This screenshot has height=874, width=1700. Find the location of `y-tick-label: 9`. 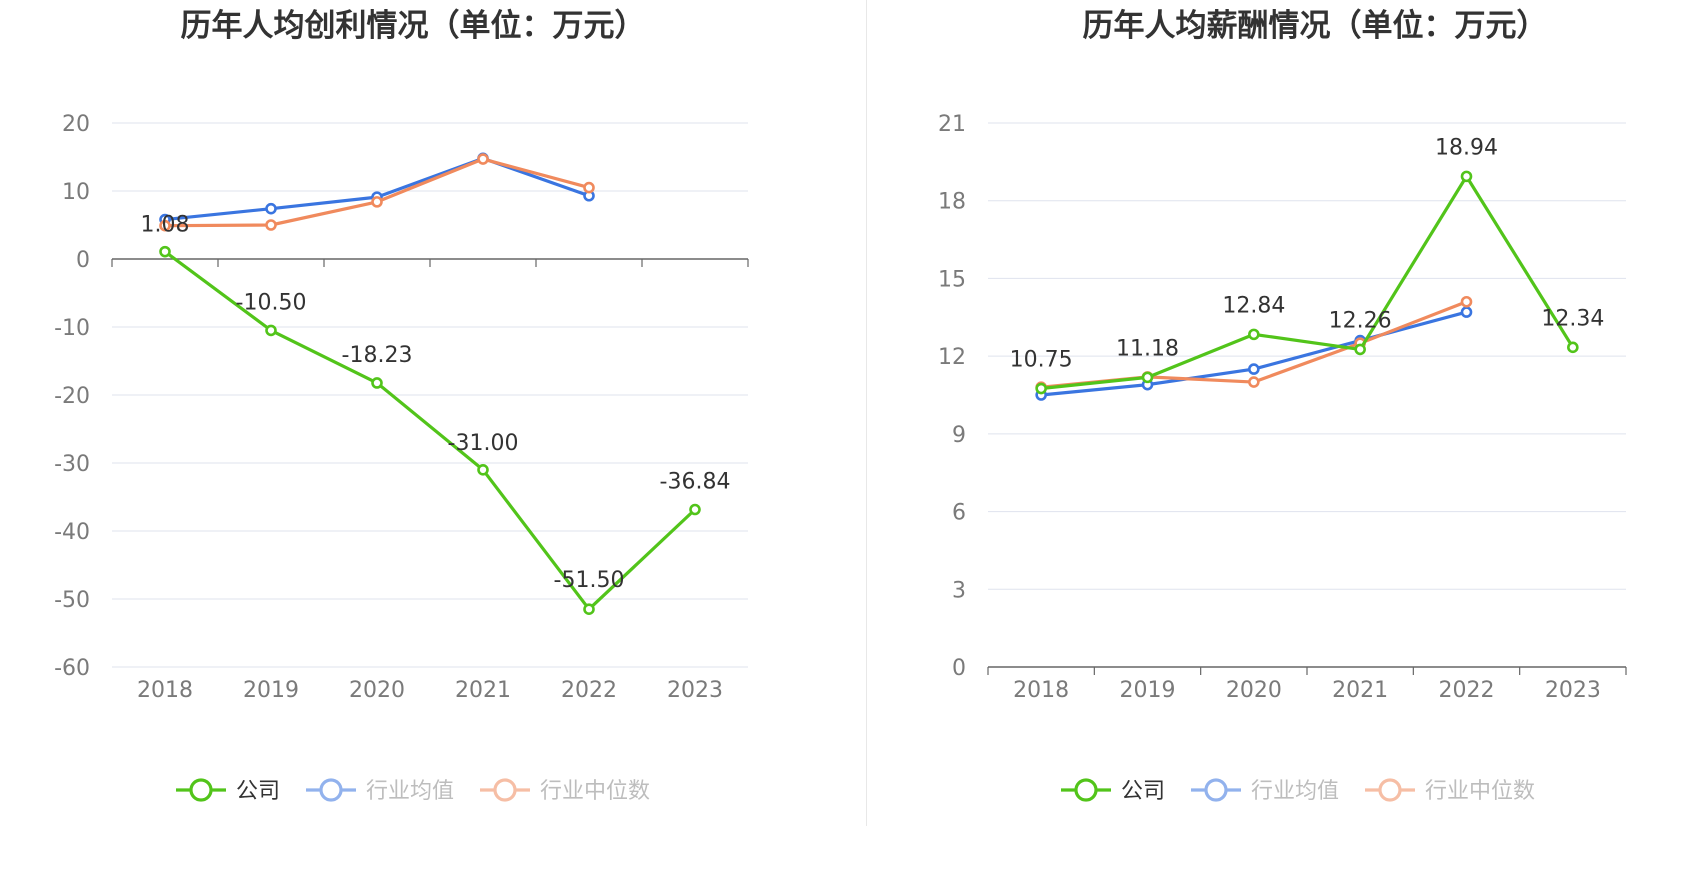

y-tick-label: 9 is located at coordinates (959, 435).